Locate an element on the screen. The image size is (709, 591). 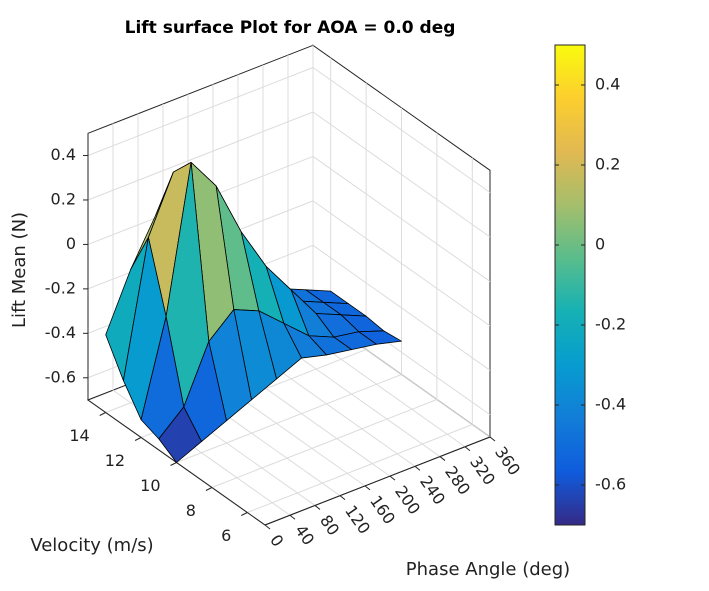
colorbar-tick-label: 0 is located at coordinates (600, 244).